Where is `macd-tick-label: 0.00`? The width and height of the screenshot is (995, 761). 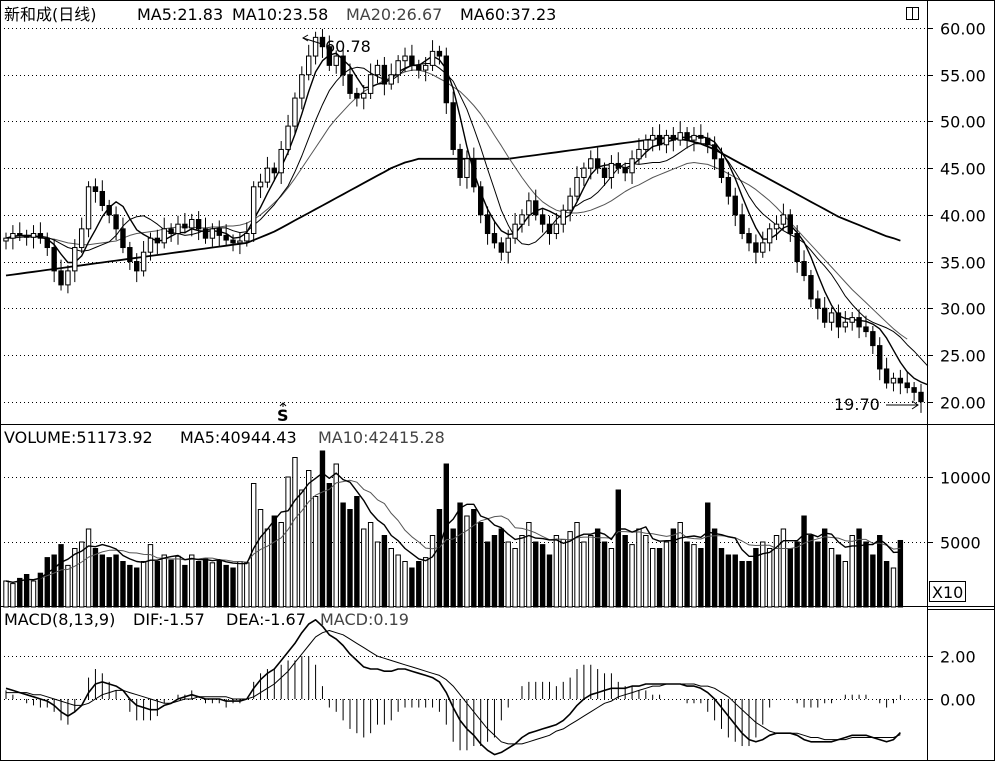 macd-tick-label: 0.00 is located at coordinates (958, 700).